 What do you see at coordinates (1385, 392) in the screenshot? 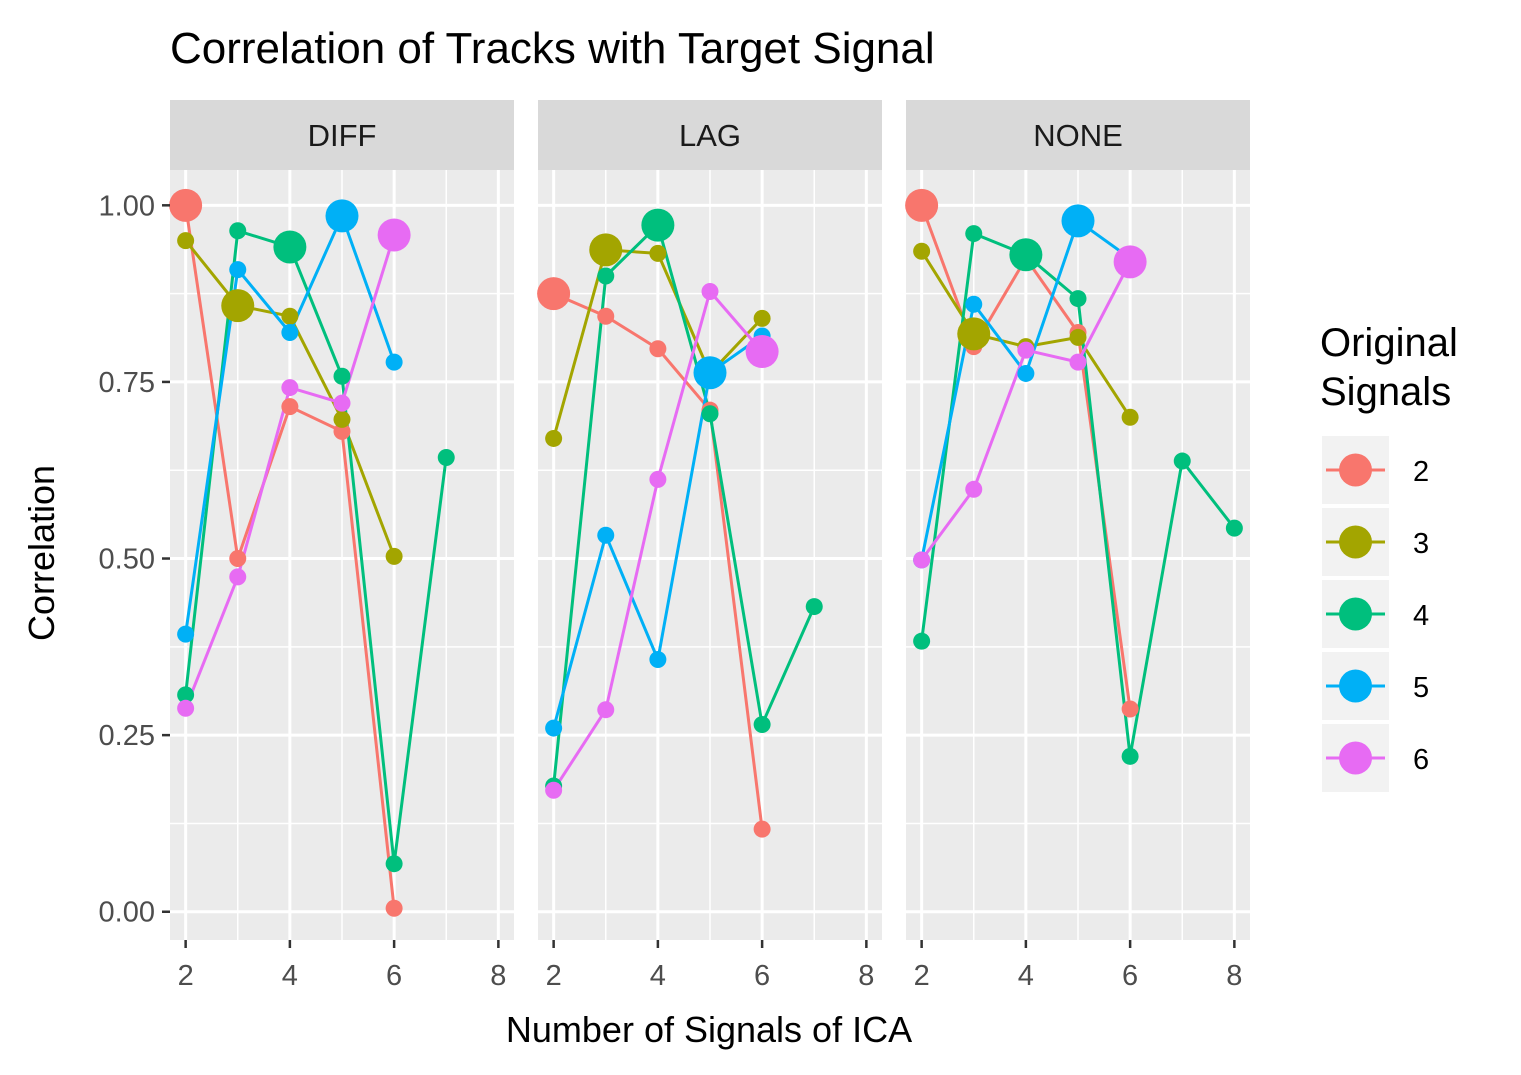
I see `legend-title: Signals` at bounding box center [1385, 392].